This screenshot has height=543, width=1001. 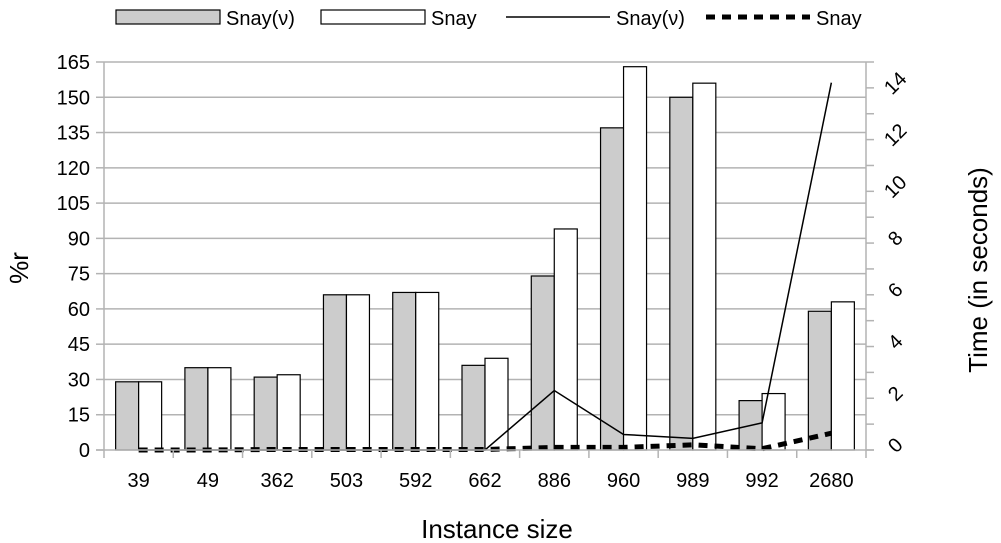 What do you see at coordinates (895, 186) in the screenshot?
I see `y2-tick-label: 10` at bounding box center [895, 186].